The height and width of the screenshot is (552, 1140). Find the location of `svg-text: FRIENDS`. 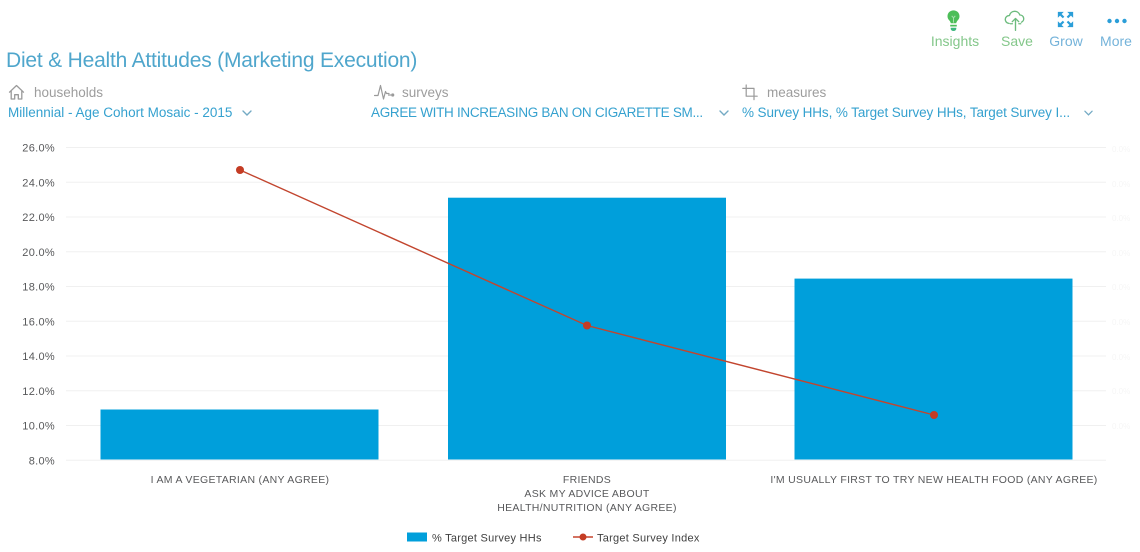

svg-text: FRIENDS is located at coordinates (587, 480).